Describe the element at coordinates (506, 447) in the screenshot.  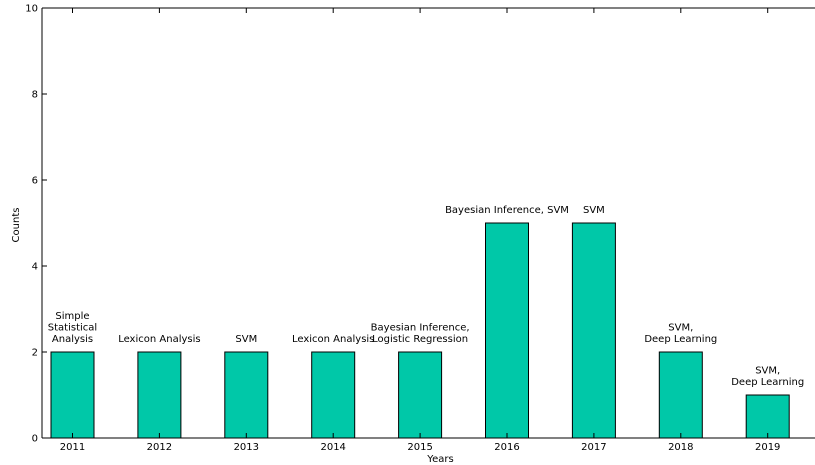
I see `x-tick-label: 2016` at that location.